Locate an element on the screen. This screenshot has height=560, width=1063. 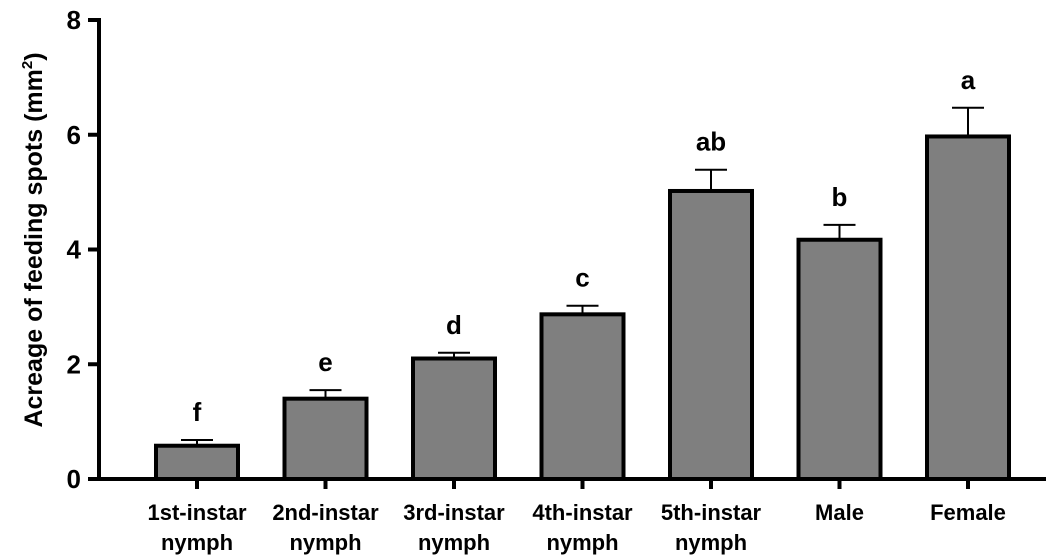
x-tick-label: 4th-instar nymph is located at coordinates (582, 527).